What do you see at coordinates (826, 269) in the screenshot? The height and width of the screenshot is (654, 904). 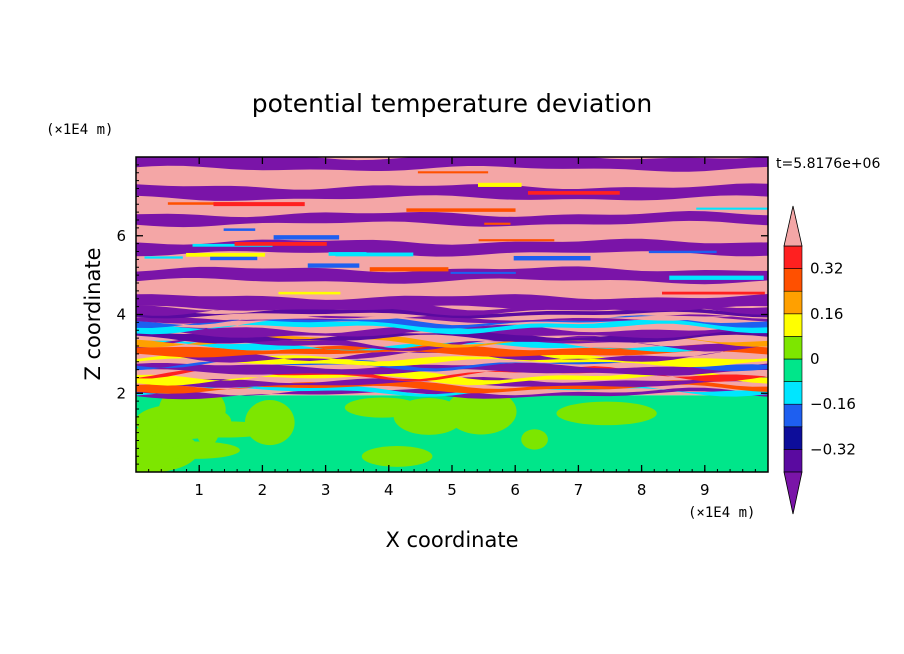 I see `colorbar-tick-label: 0.32` at bounding box center [826, 269].